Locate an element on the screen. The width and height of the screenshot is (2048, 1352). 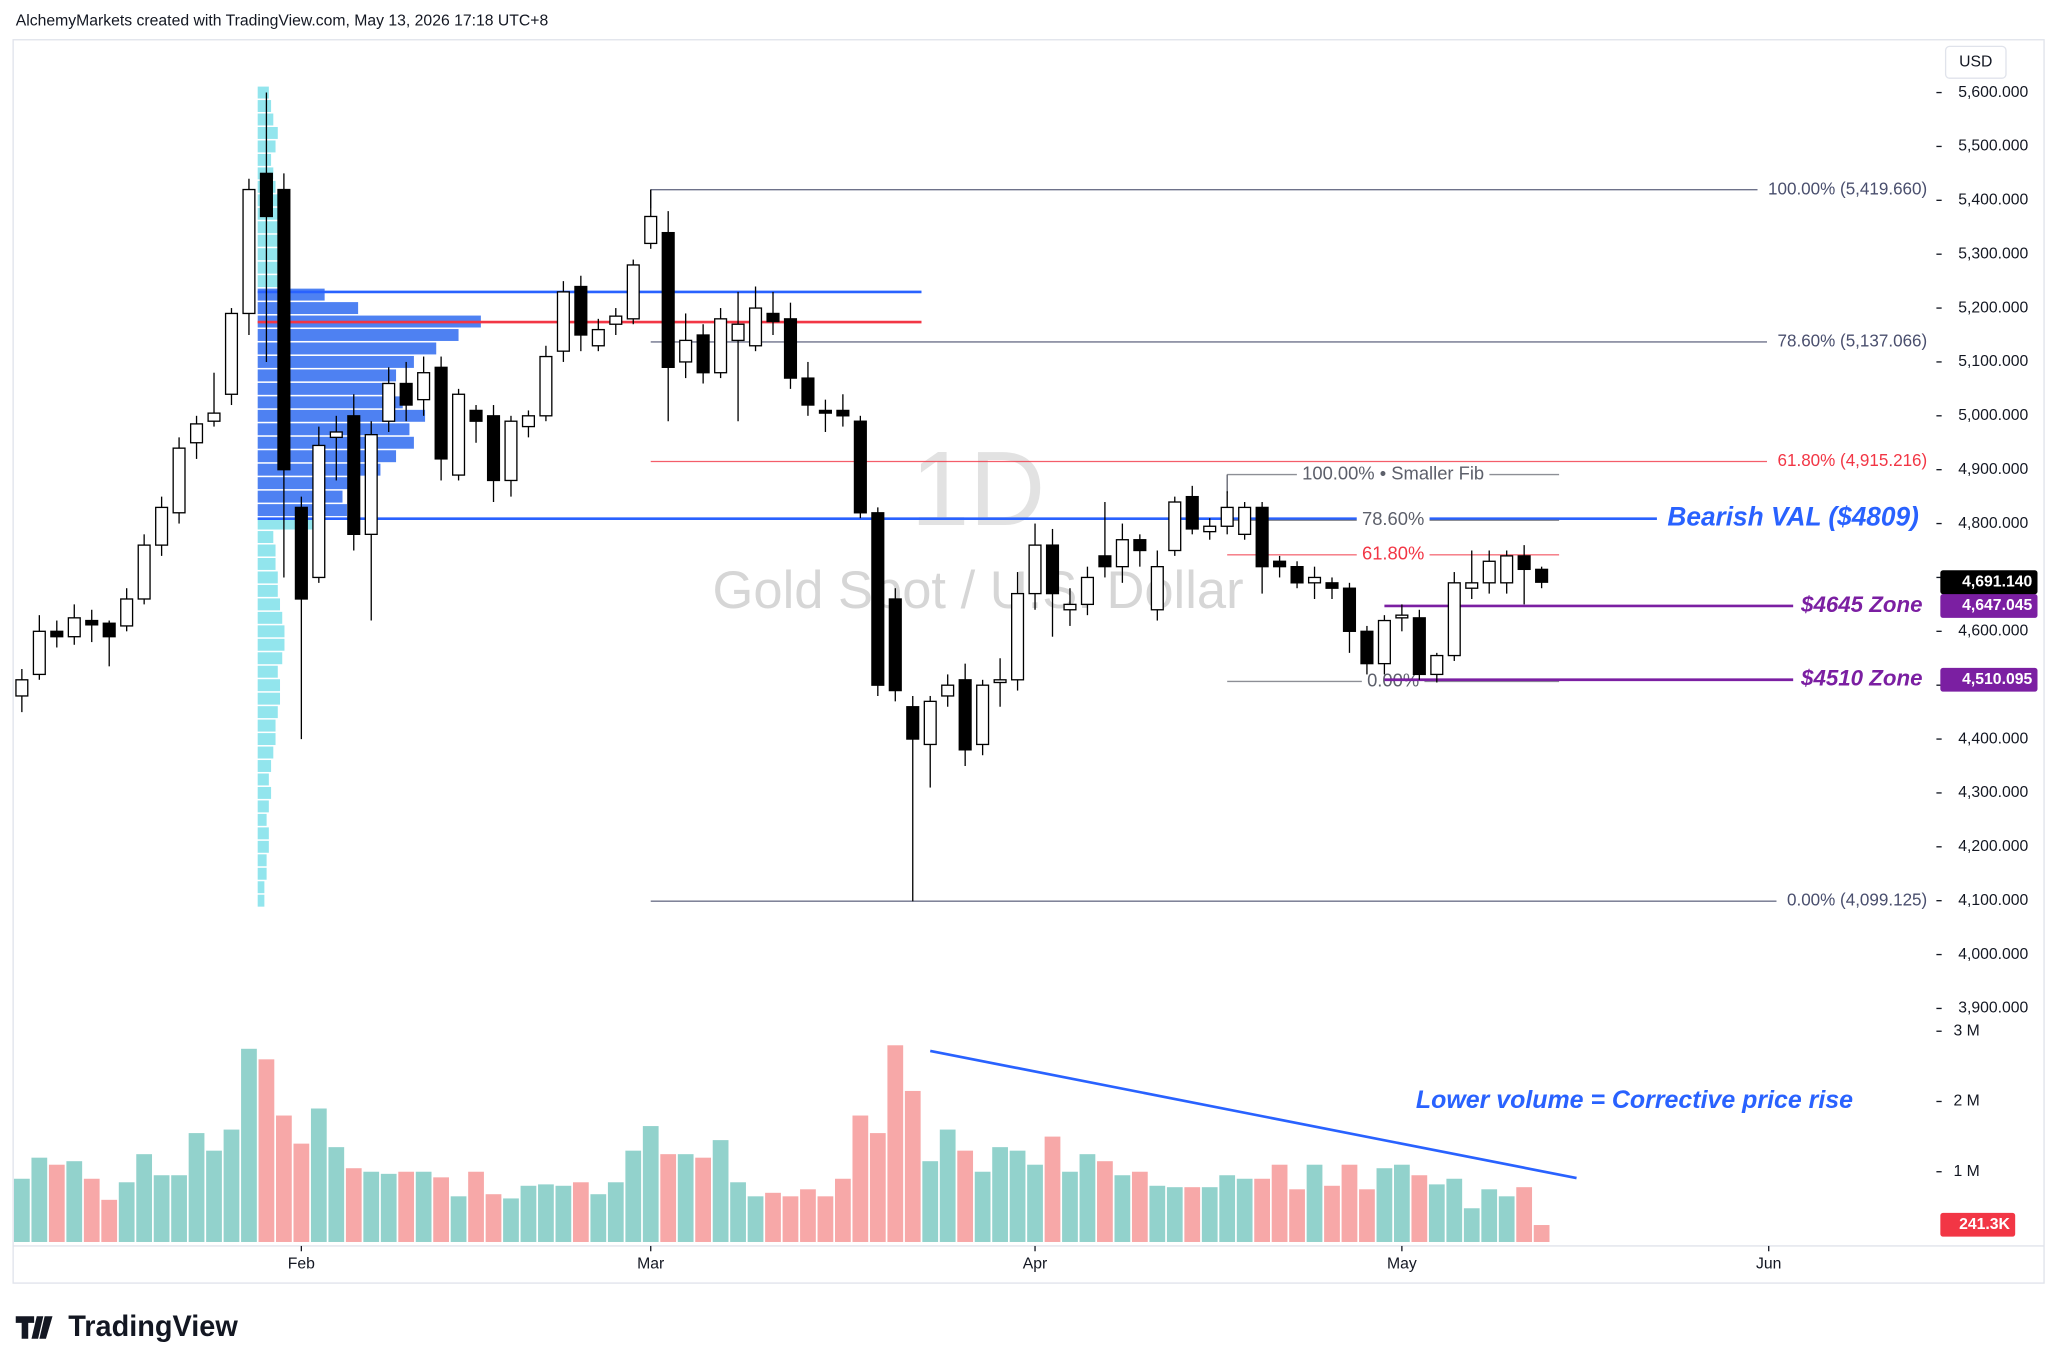
y-tick-label: 4,200.000 is located at coordinates (1993, 846).